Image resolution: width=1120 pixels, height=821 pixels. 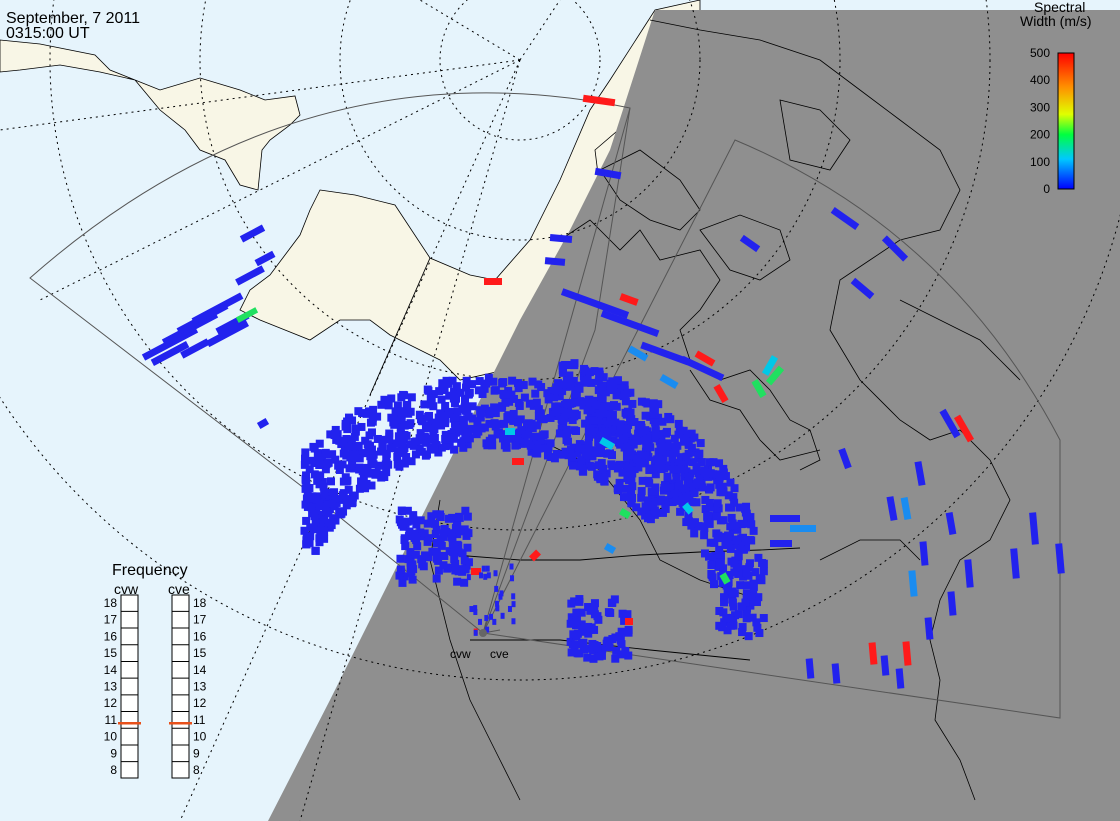 I want to click on frequency-radar-label-cve: cve, so click(x=179, y=589).